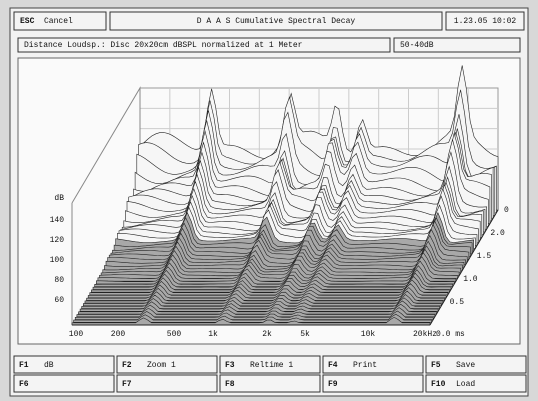  I want to click on x-label: 1k, so click(213, 334).